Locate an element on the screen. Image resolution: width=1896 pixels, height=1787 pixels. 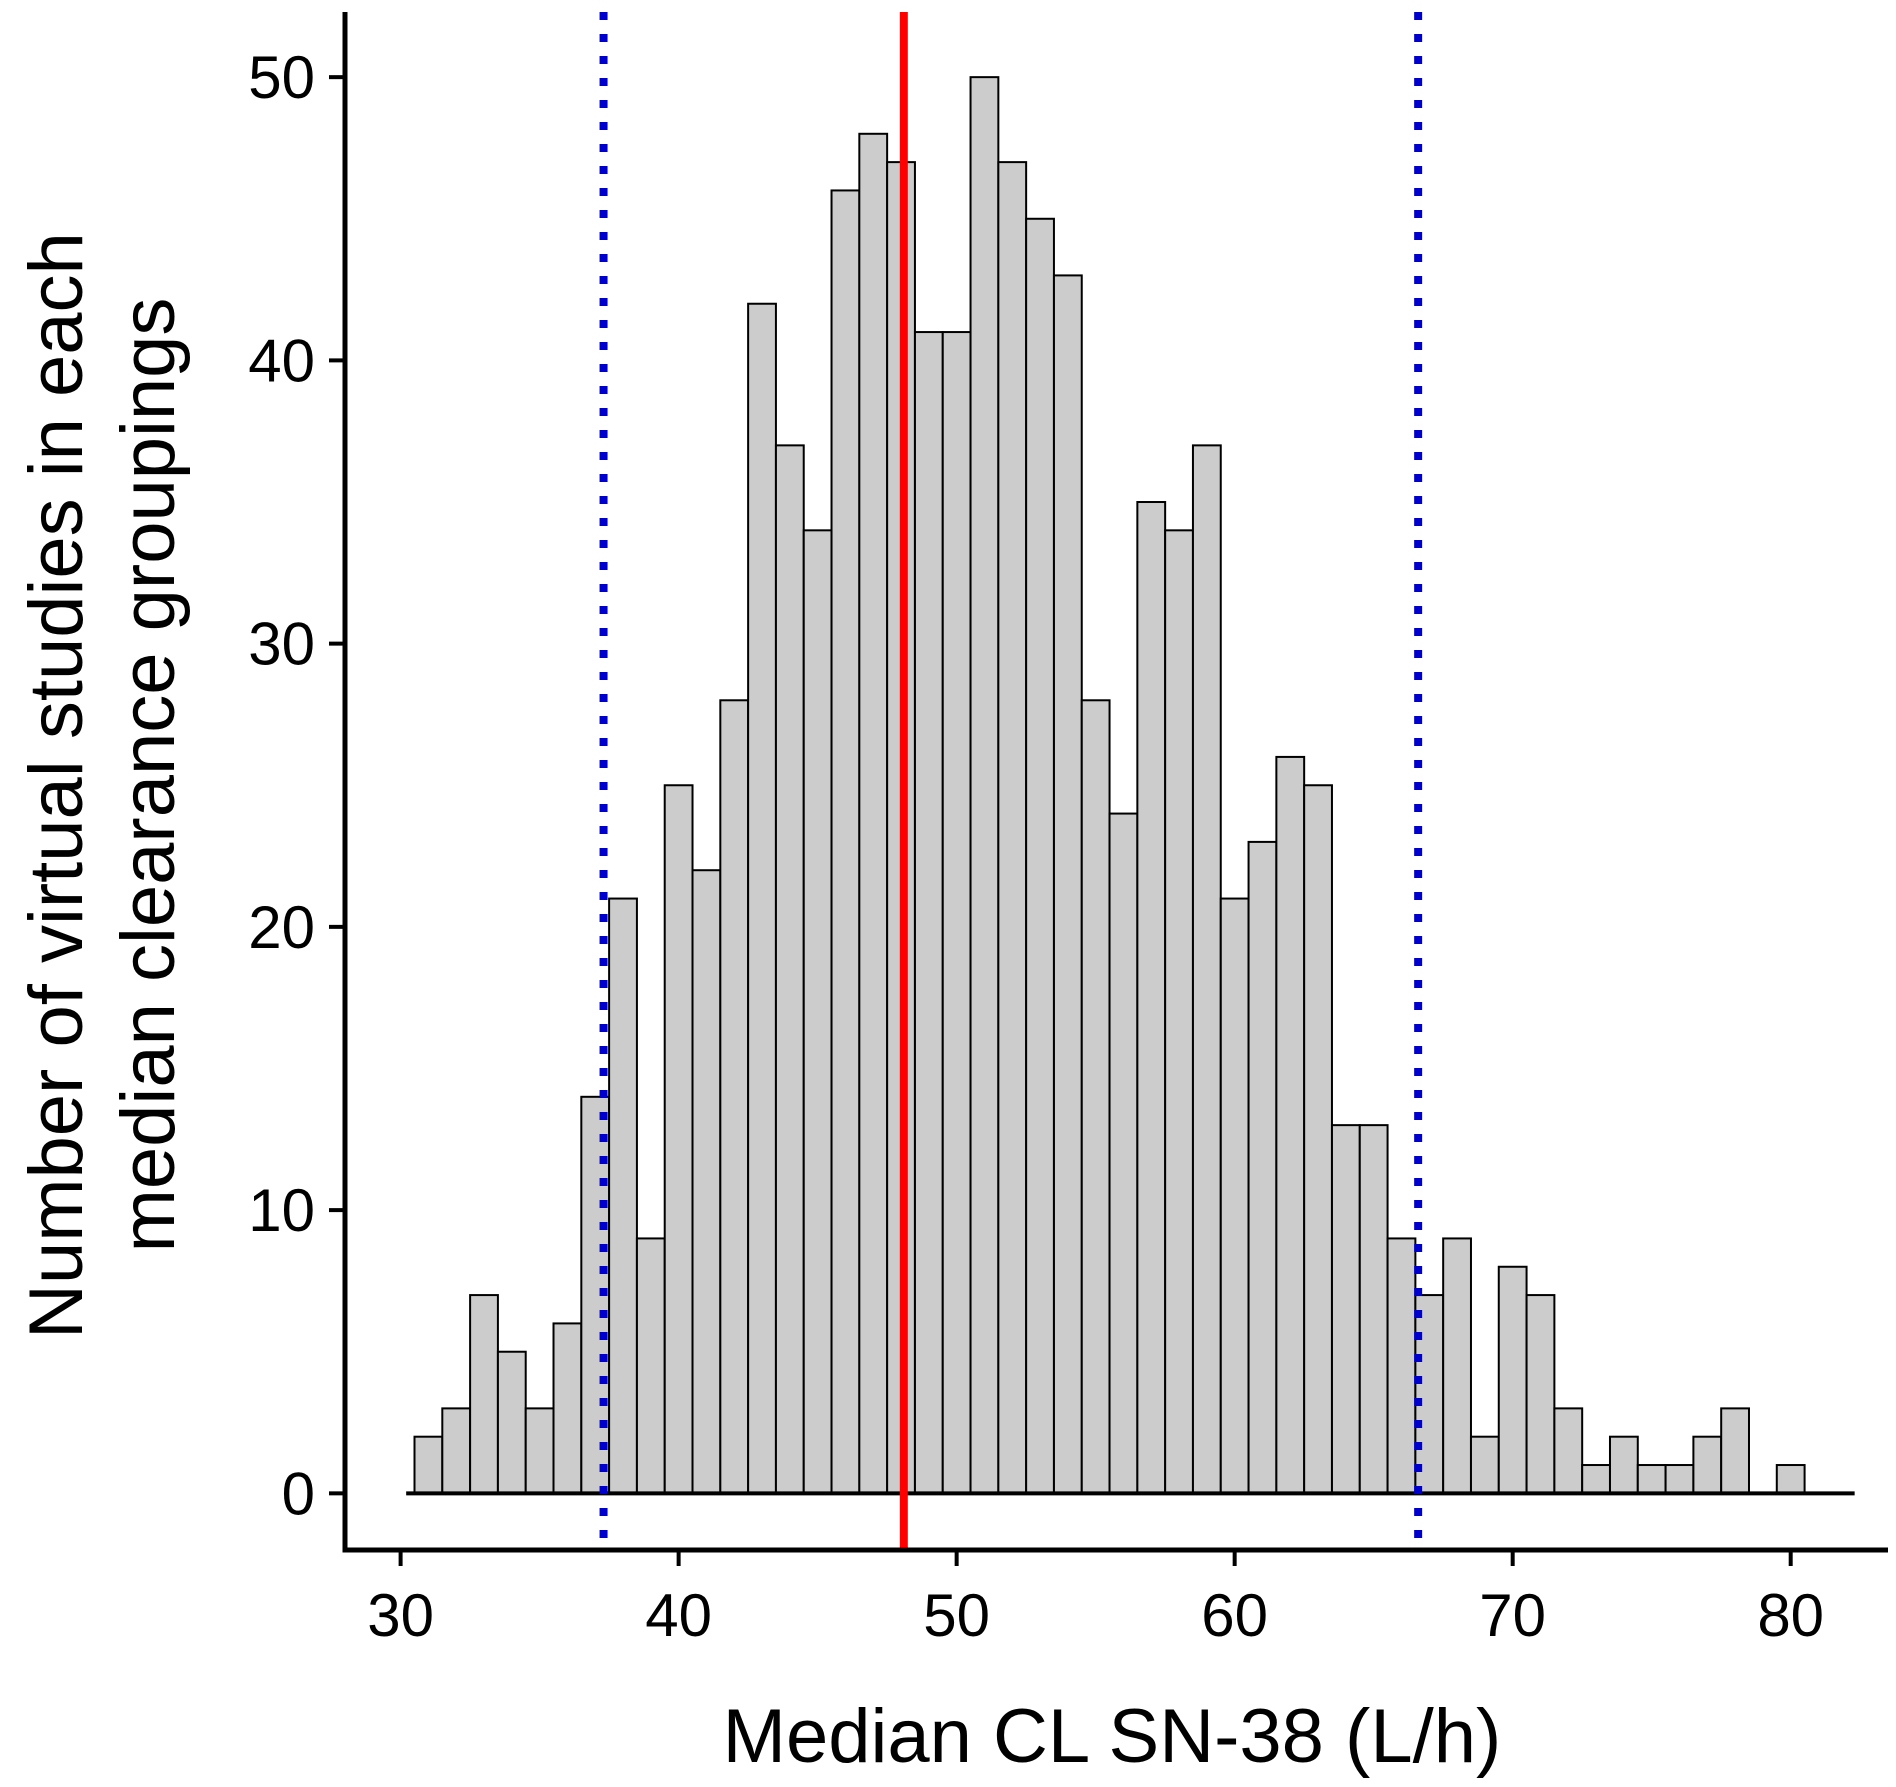
x-tick-label: 30 is located at coordinates (400, 1615).